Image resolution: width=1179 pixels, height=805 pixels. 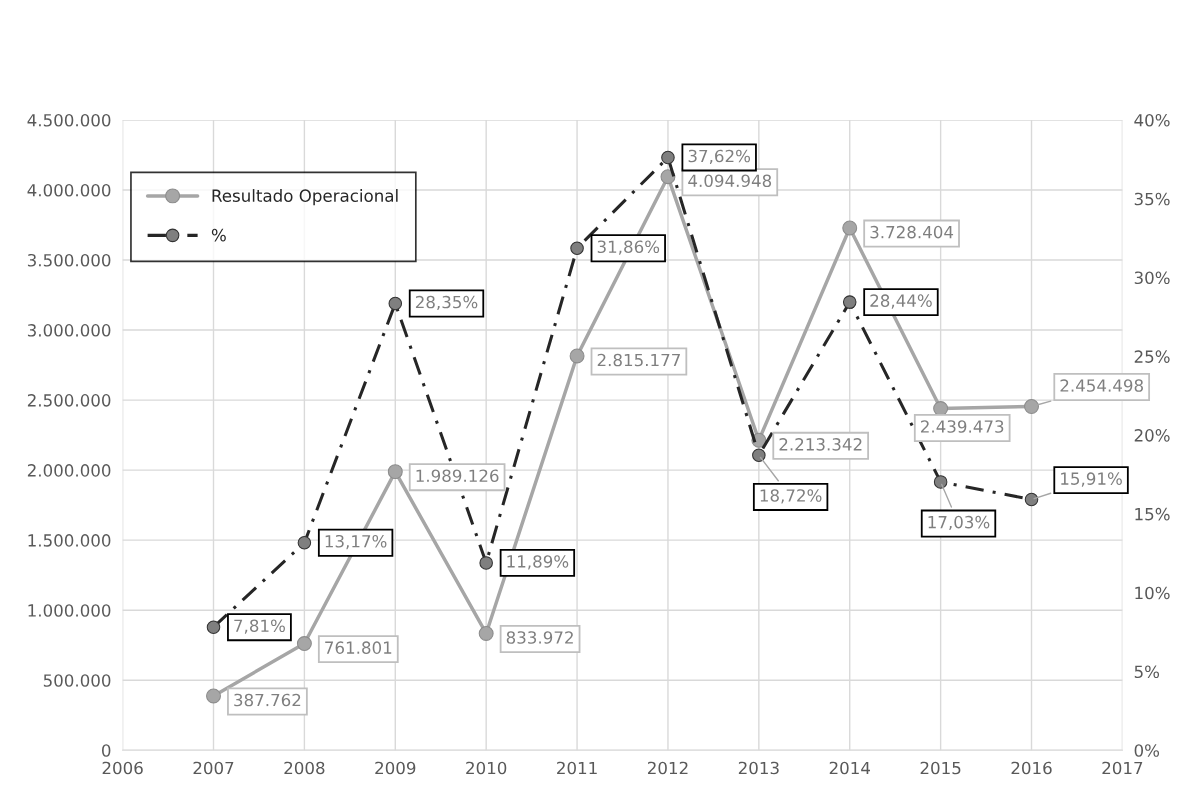 I want to click on y2-tick-label: 15%, so click(x=1152, y=514).